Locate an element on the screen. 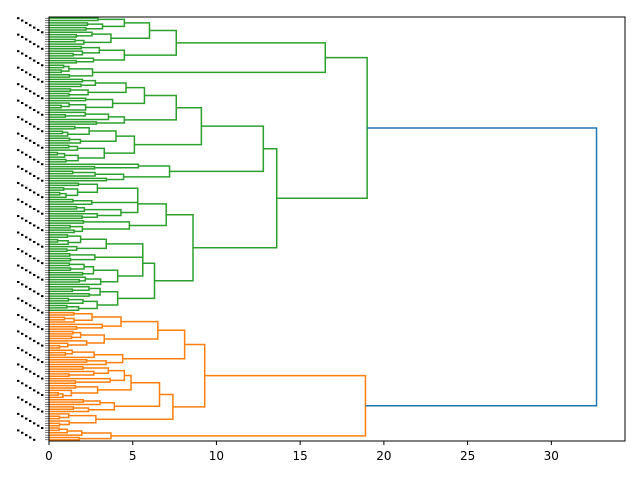  x-axis: 0 5 10 15 20 25 30 is located at coordinates (302, 452).